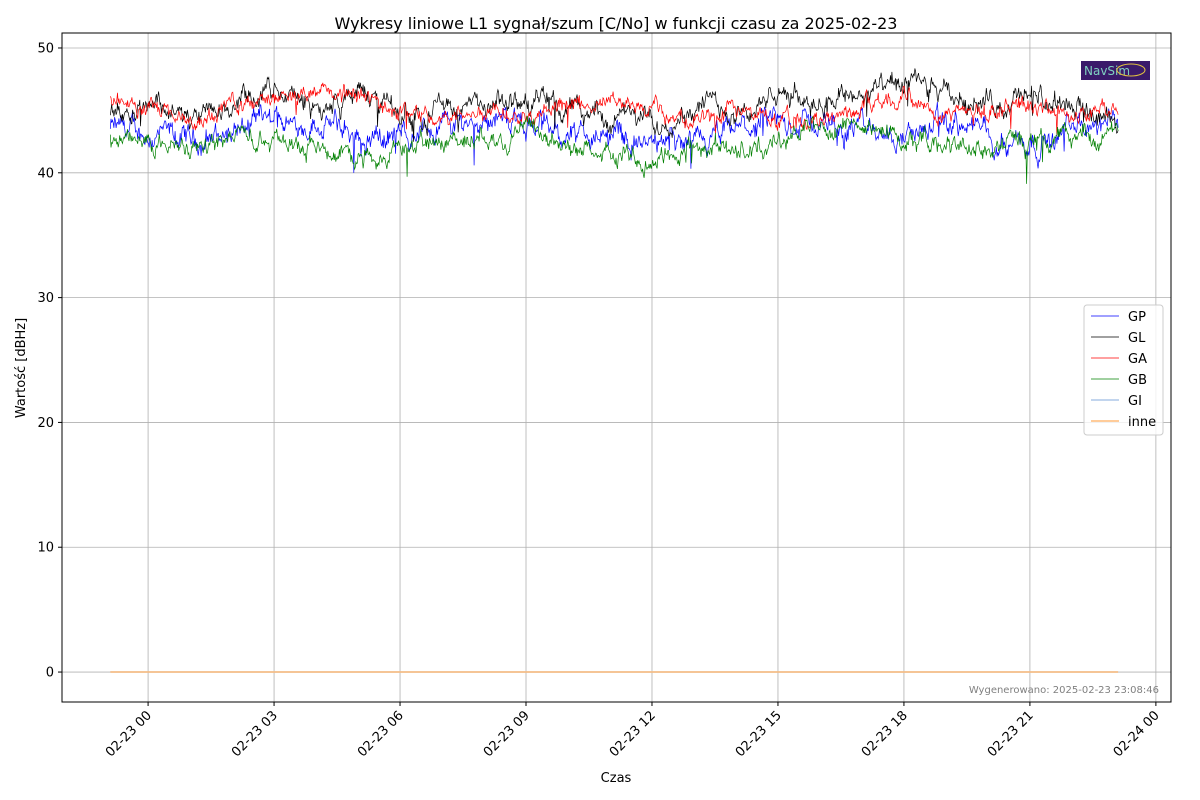 This screenshot has height=800, width=1200. I want to click on y-tick-label: 40, so click(45, 173).